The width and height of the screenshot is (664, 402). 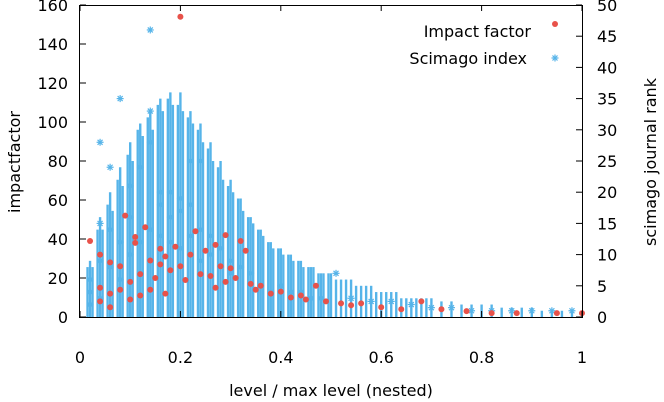 What do you see at coordinates (582, 357) in the screenshot?
I see `x-tick-label: 1` at bounding box center [582, 357].